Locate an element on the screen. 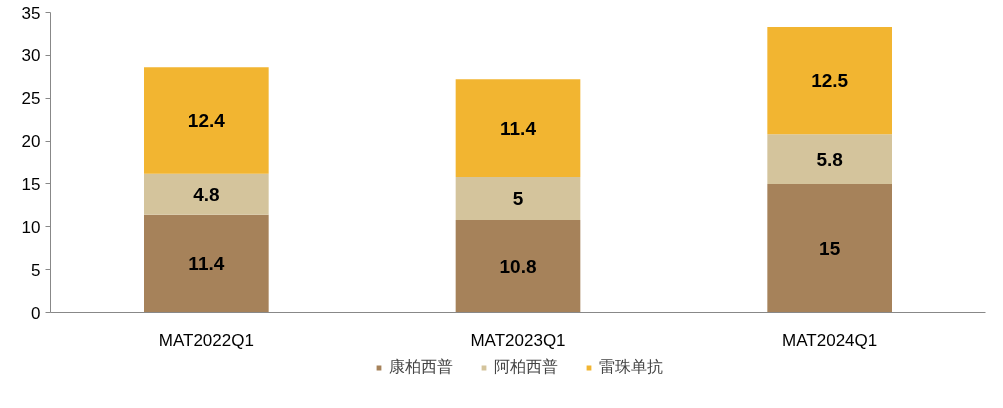 Image resolution: width=1003 pixels, height=408 pixels. data-label: 4.8 is located at coordinates (206, 194).